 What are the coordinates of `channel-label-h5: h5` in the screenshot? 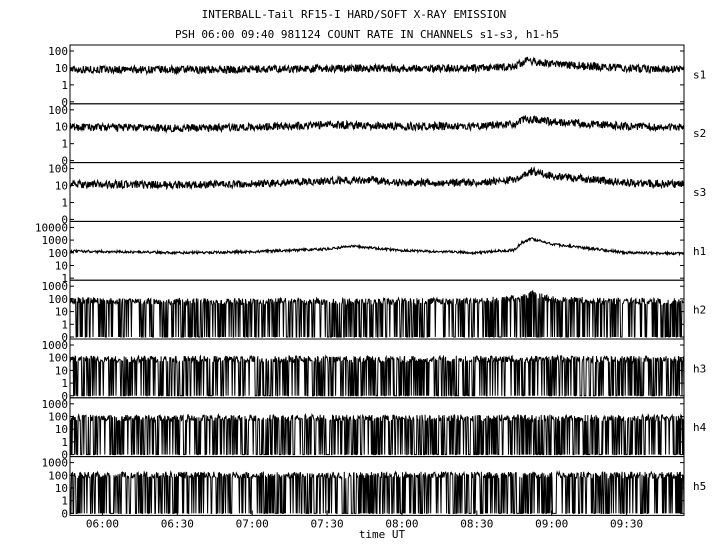 It's located at (699, 486).